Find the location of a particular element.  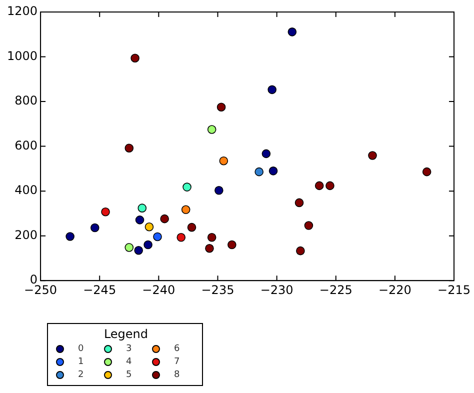

legend-label: 6 is located at coordinates (177, 349).